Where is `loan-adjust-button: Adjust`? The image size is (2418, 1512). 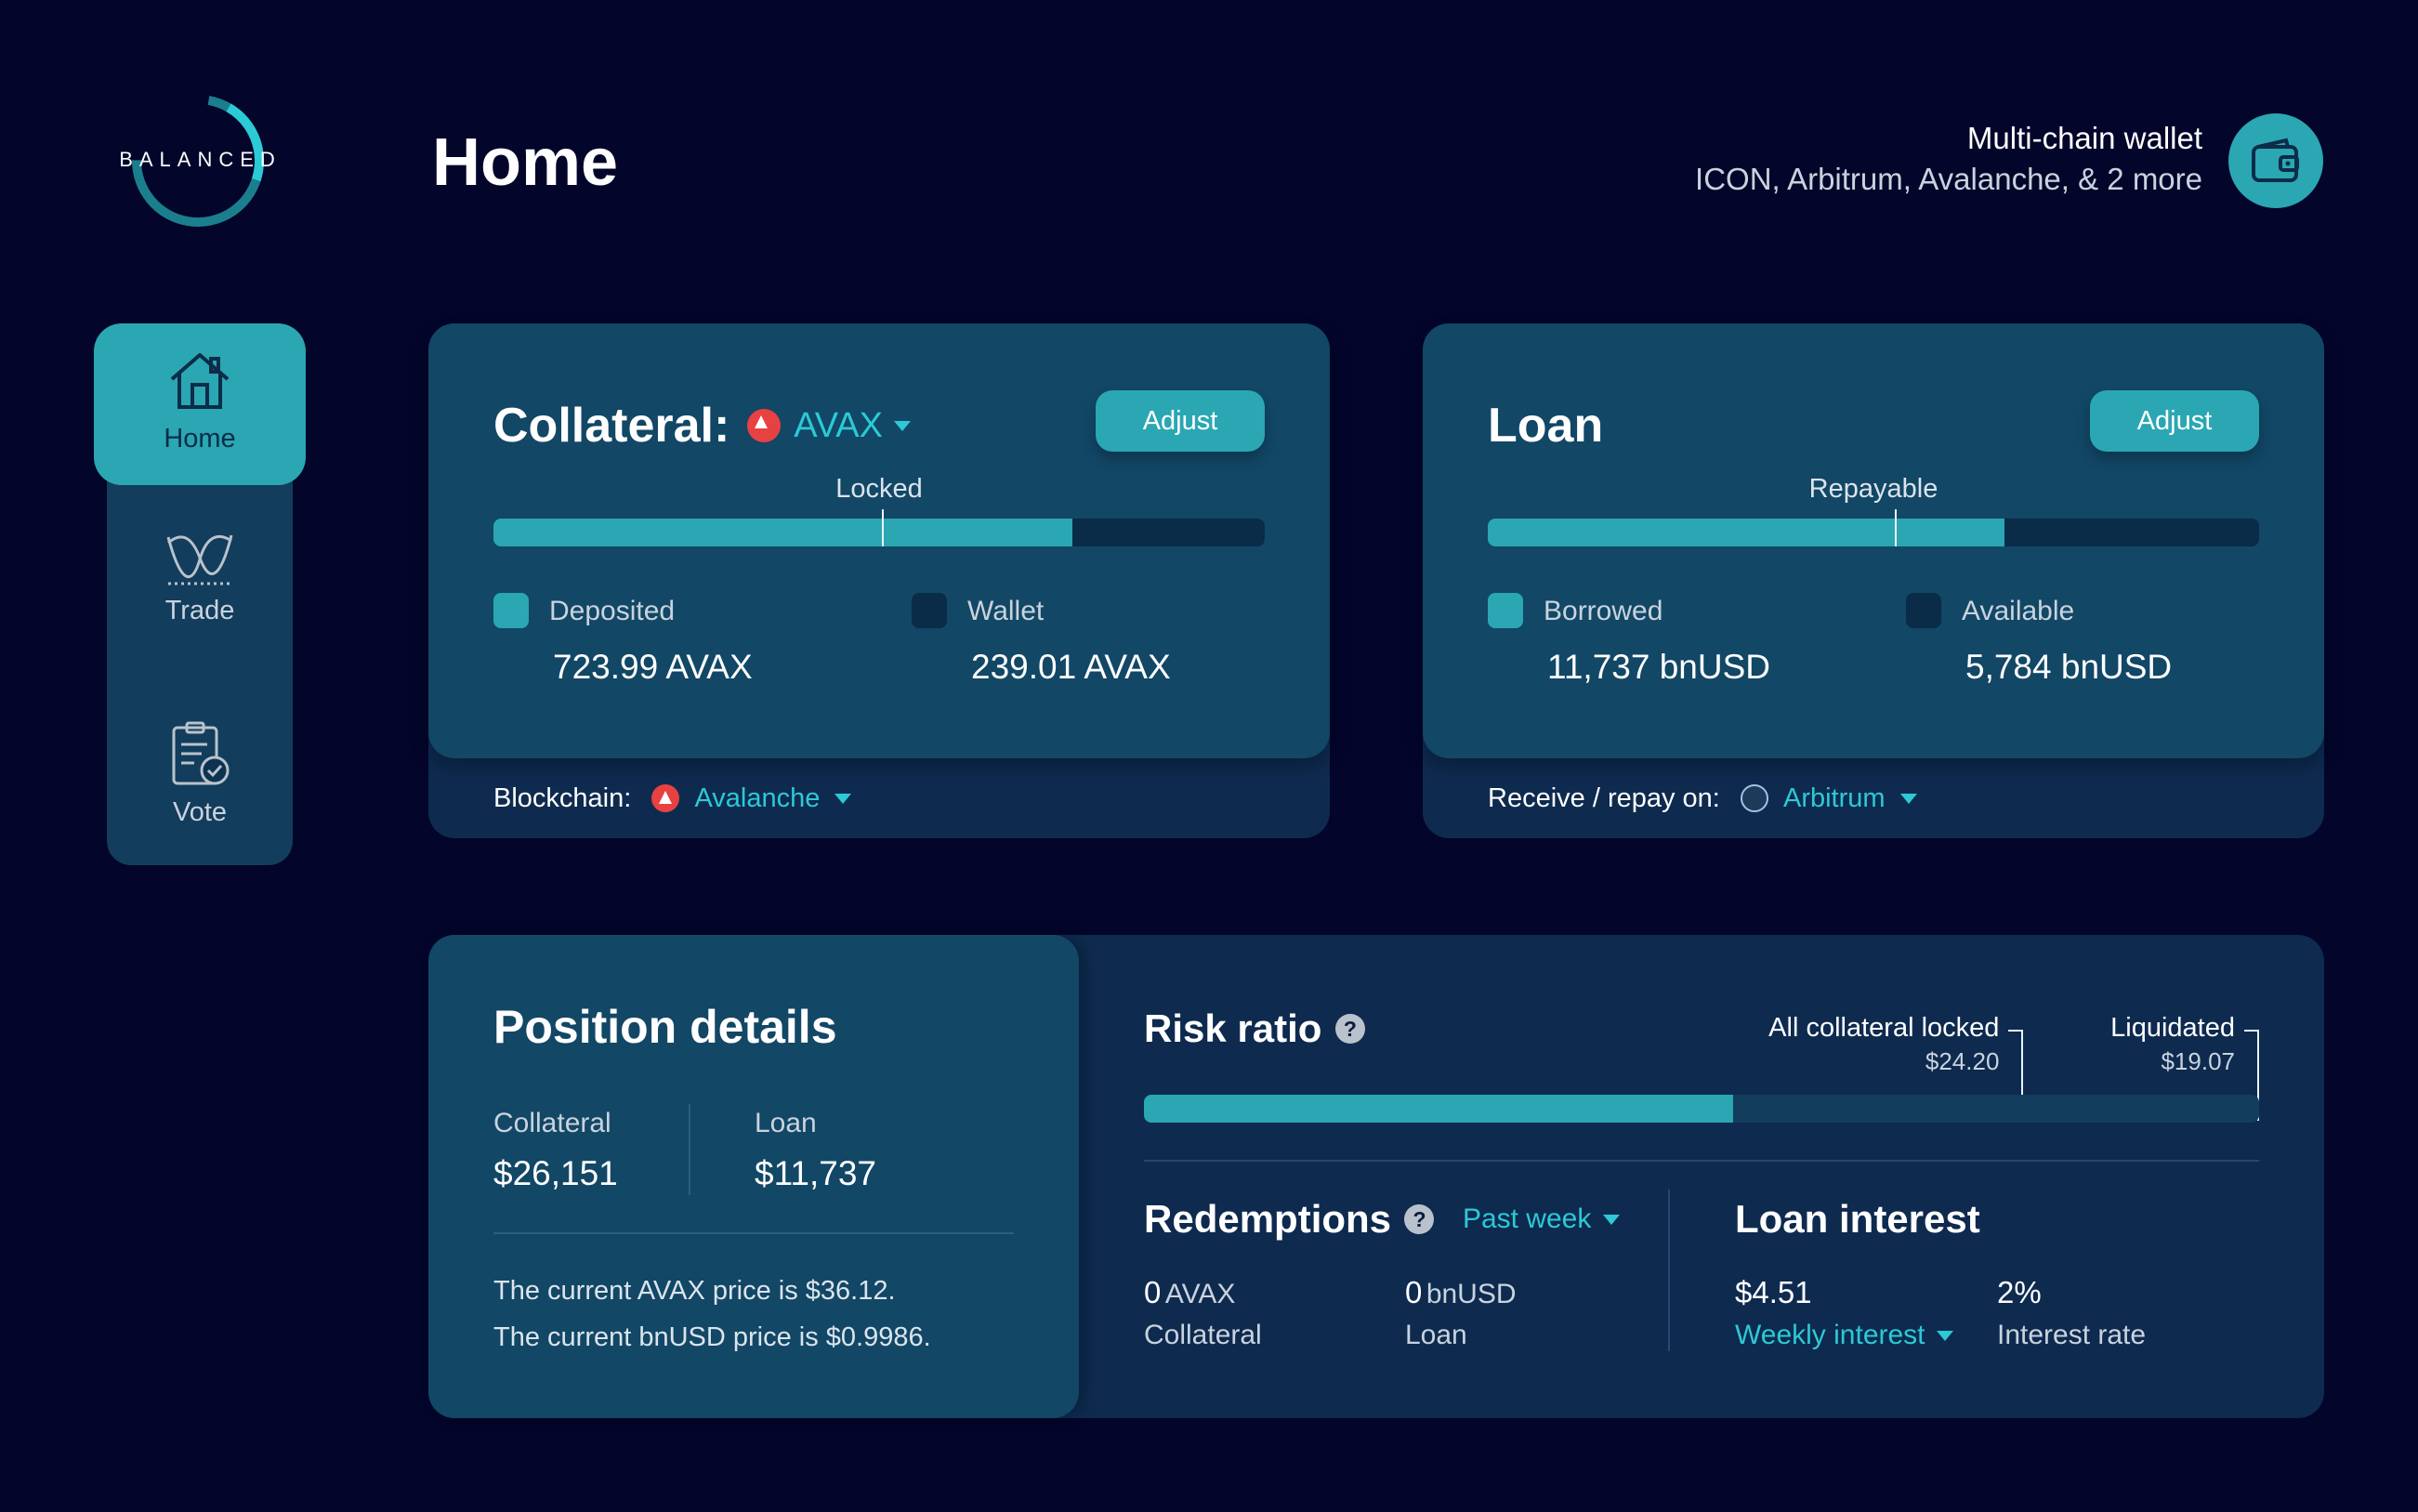
loan-adjust-button: Adjust is located at coordinates (2175, 421).